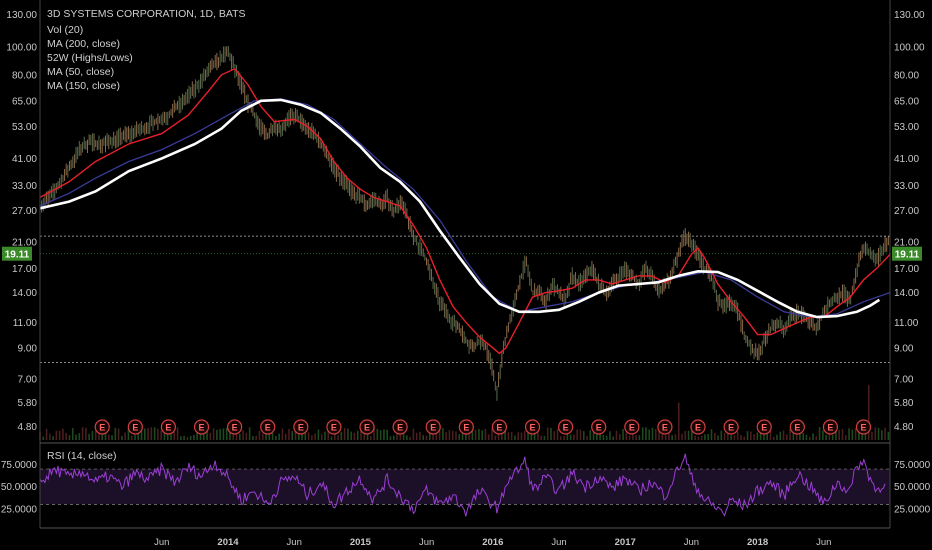  What do you see at coordinates (146, 14) in the screenshot?
I see `chart-title: 3D SYSTEMS CORPORATION, 1D, BATS` at bounding box center [146, 14].